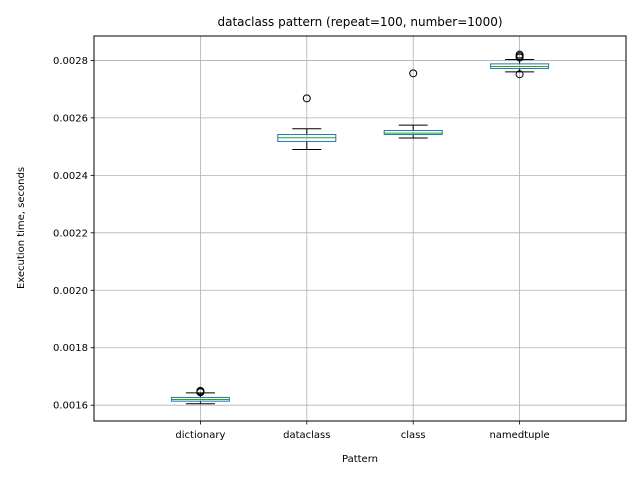 The height and width of the screenshot is (480, 640). Describe the element at coordinates (307, 122) in the screenshot. I see `box-dataclass` at that location.